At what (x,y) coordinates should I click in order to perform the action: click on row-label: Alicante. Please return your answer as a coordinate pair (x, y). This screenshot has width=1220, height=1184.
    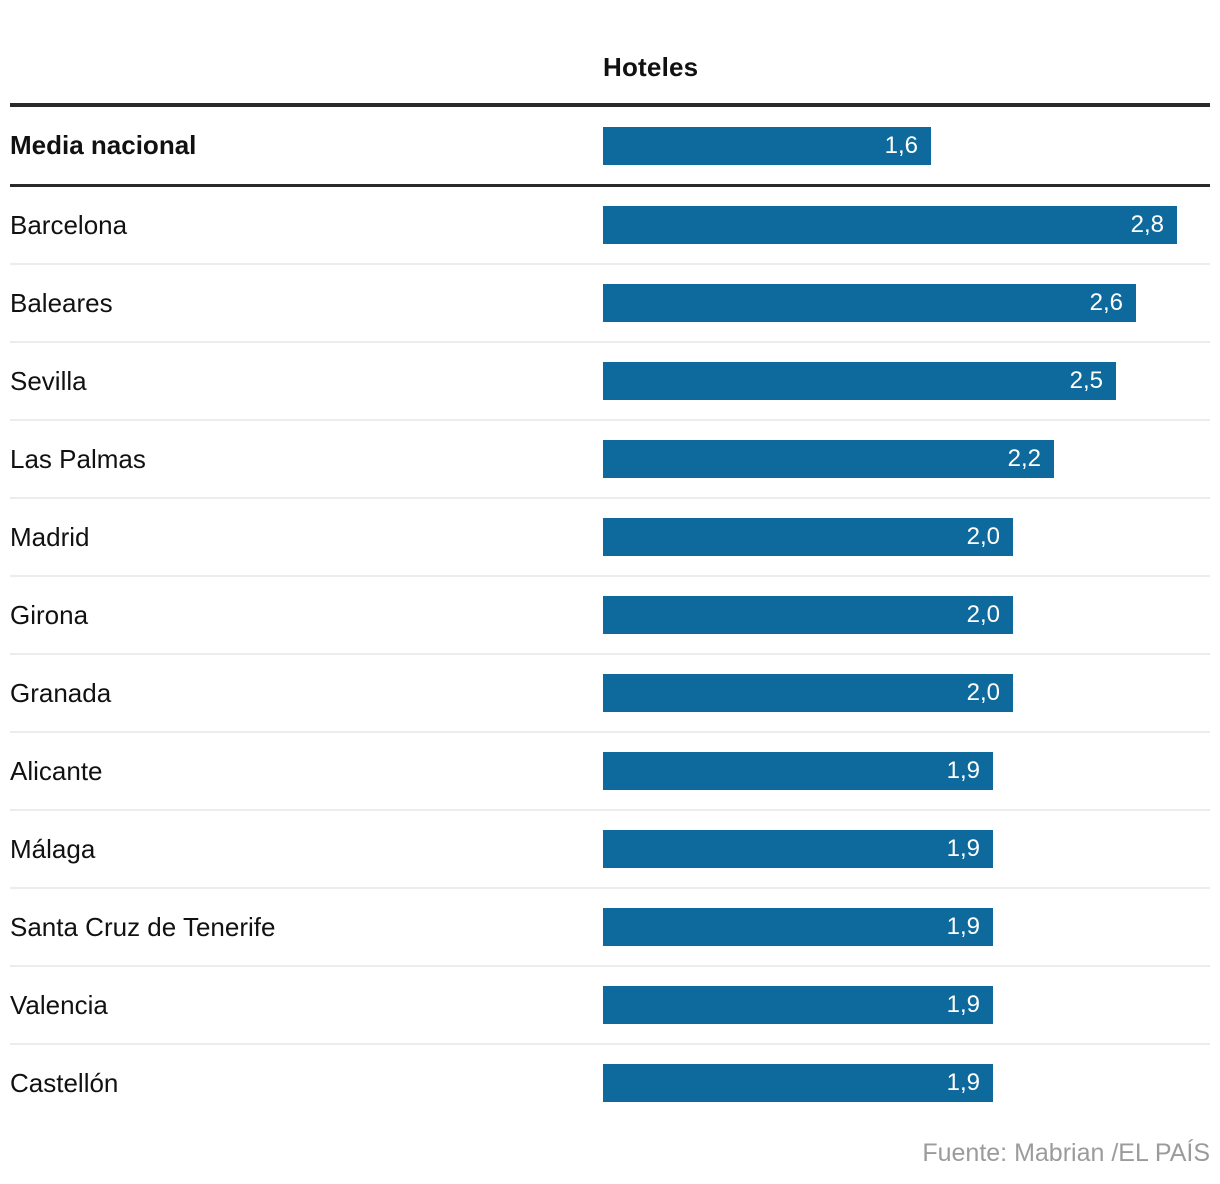
    Looking at the image, I should click on (56, 770).